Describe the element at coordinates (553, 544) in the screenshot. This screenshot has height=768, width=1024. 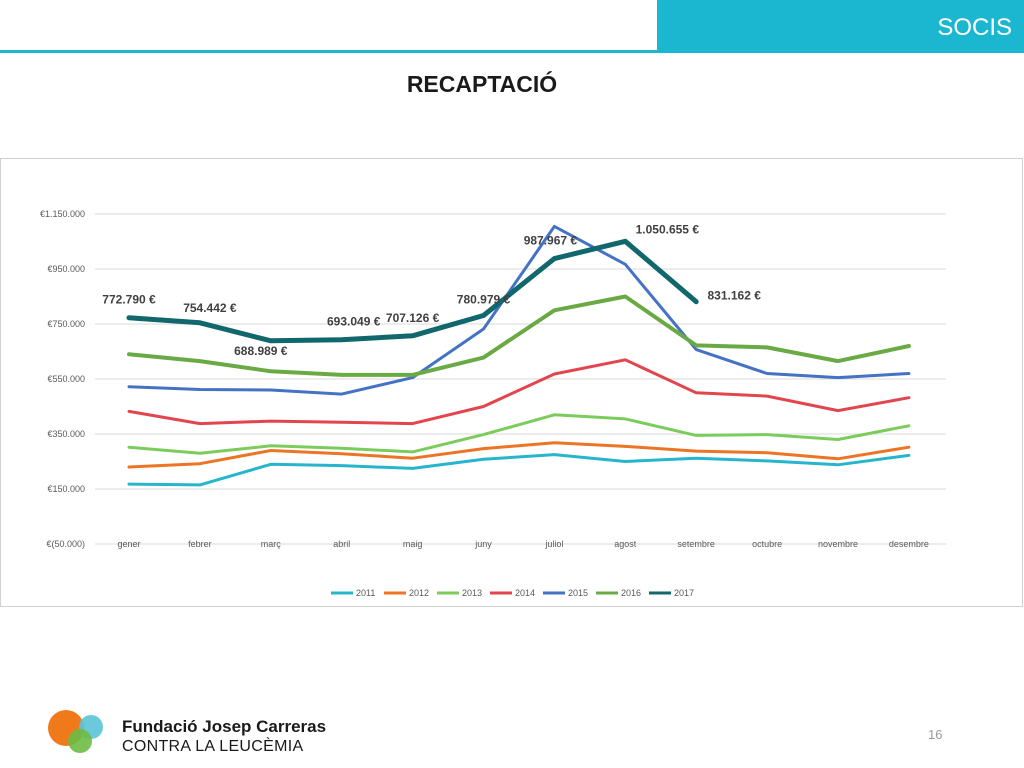
I see `x-tick-label: juliol` at that location.